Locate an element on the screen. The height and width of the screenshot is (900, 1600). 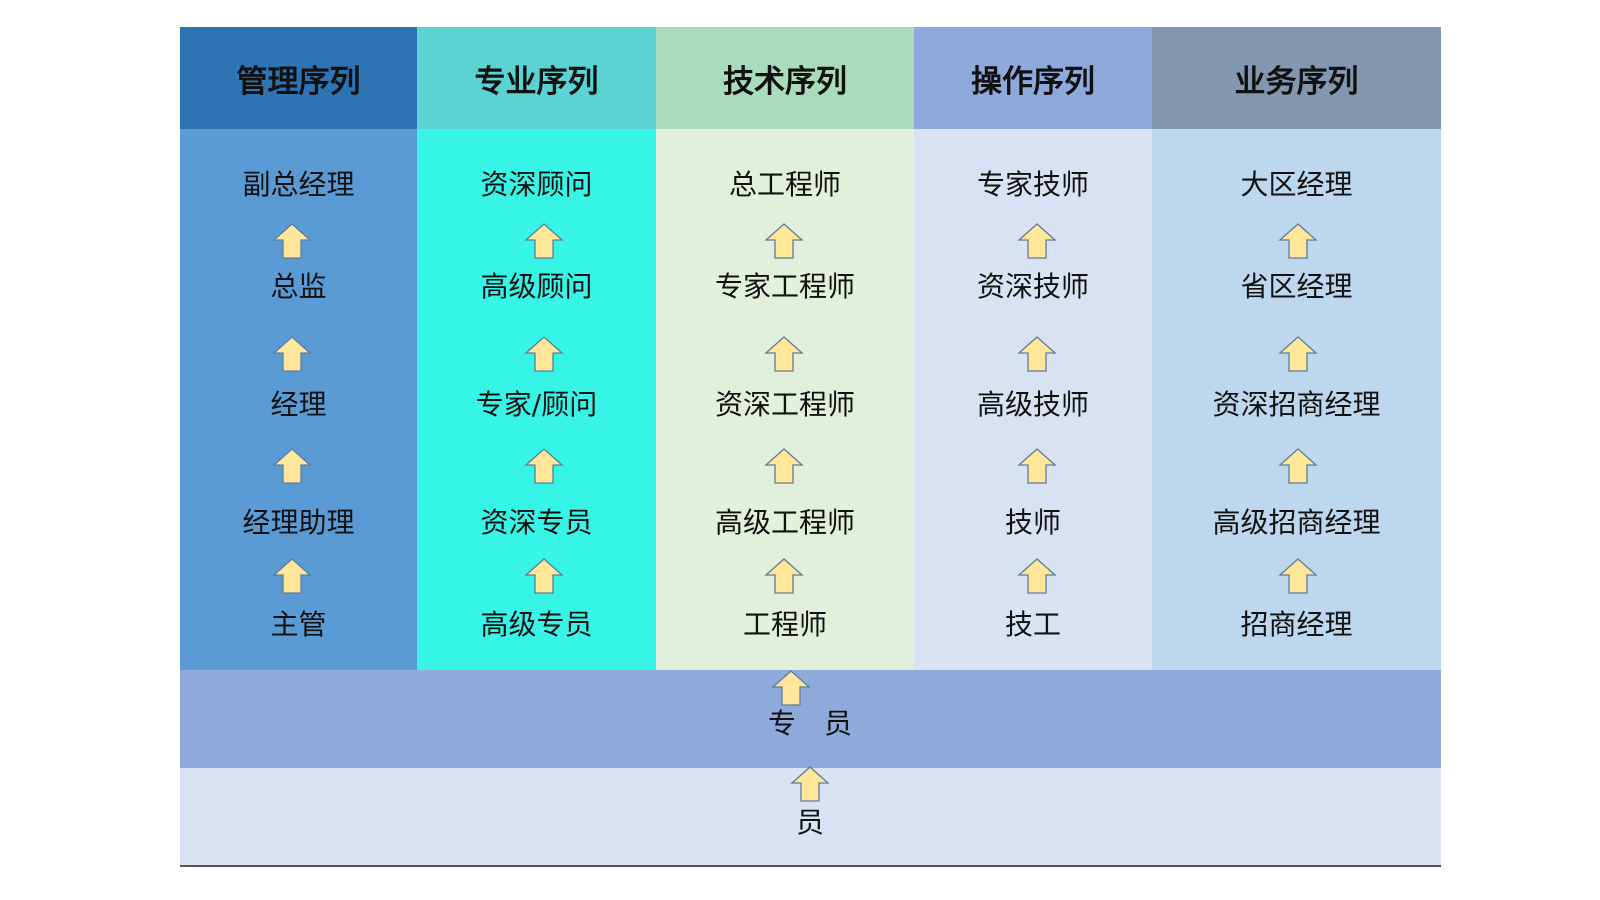
level-label: 资深工程师 is located at coordinates (785, 404).